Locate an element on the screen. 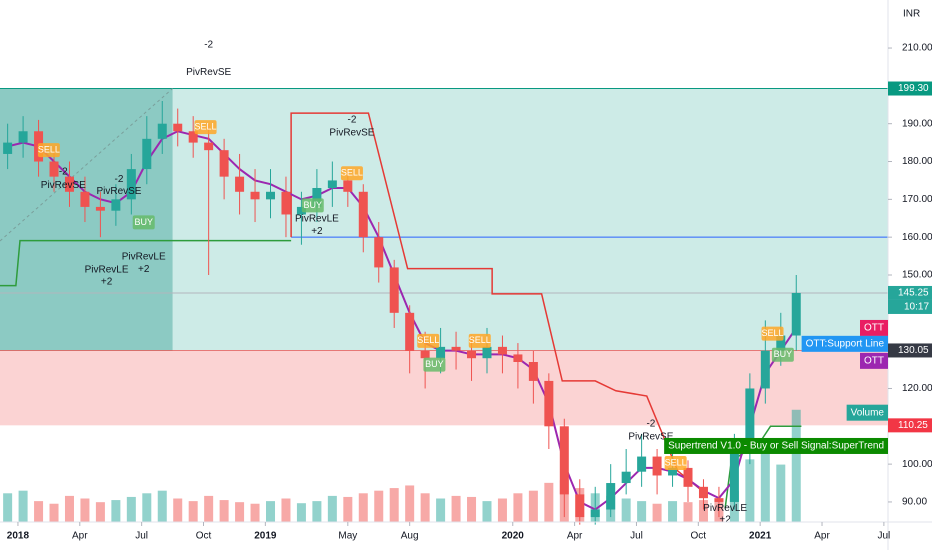  signal-label: BUY is located at coordinates (313, 205).